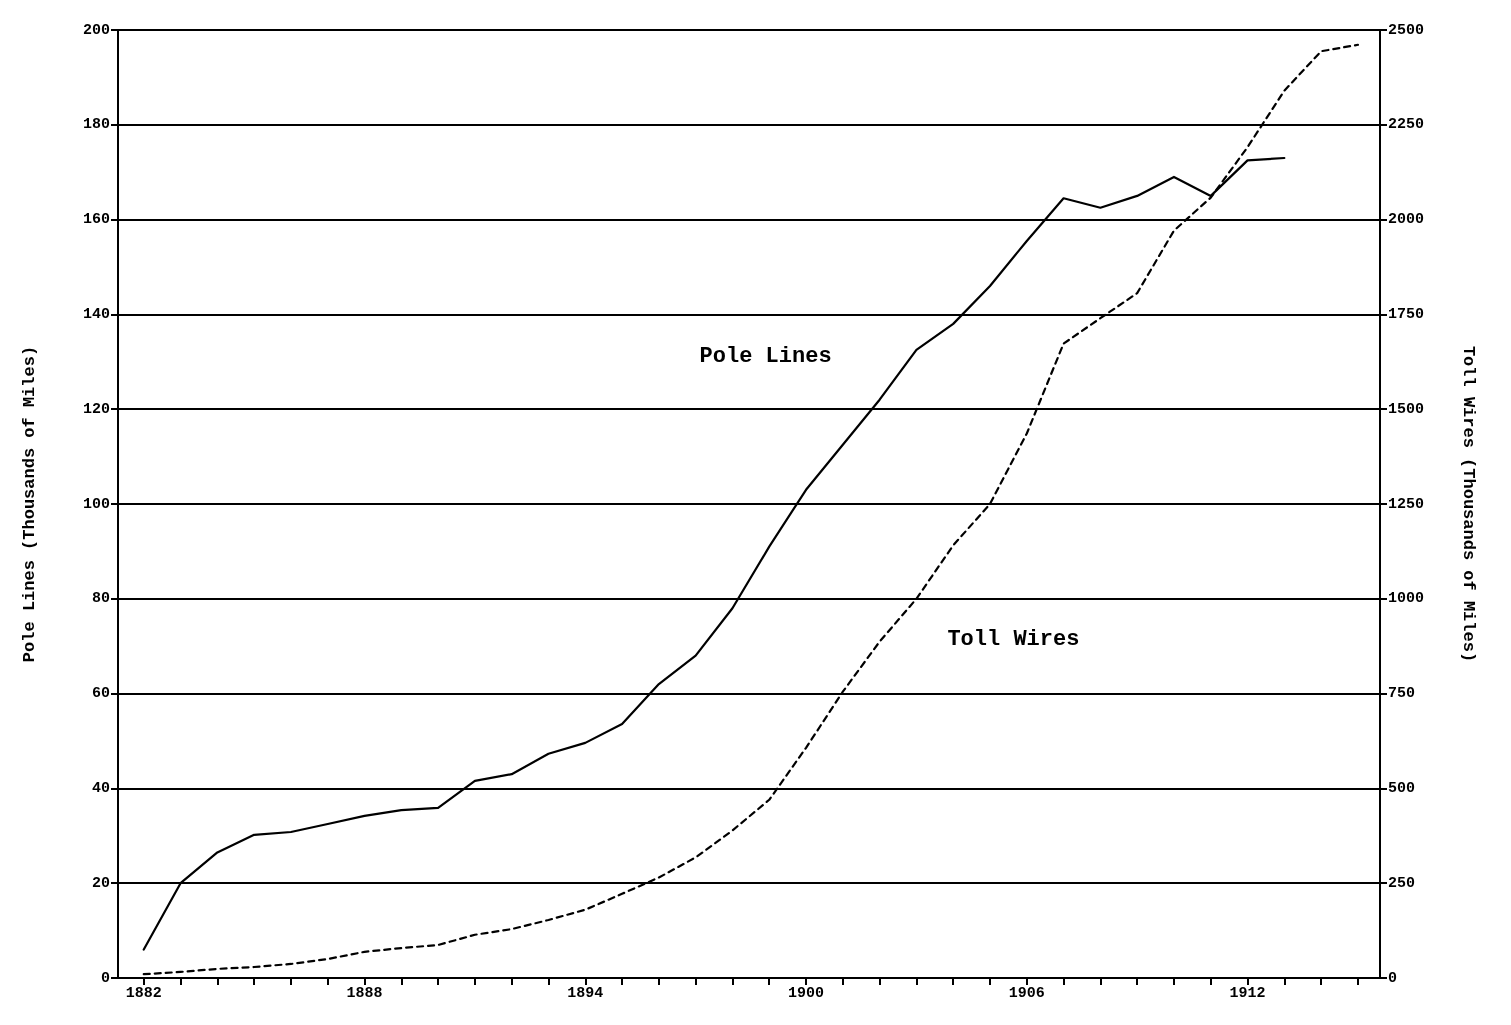  Describe the element at coordinates (96, 504) in the screenshot. I see `y-tick-label: 100` at that location.